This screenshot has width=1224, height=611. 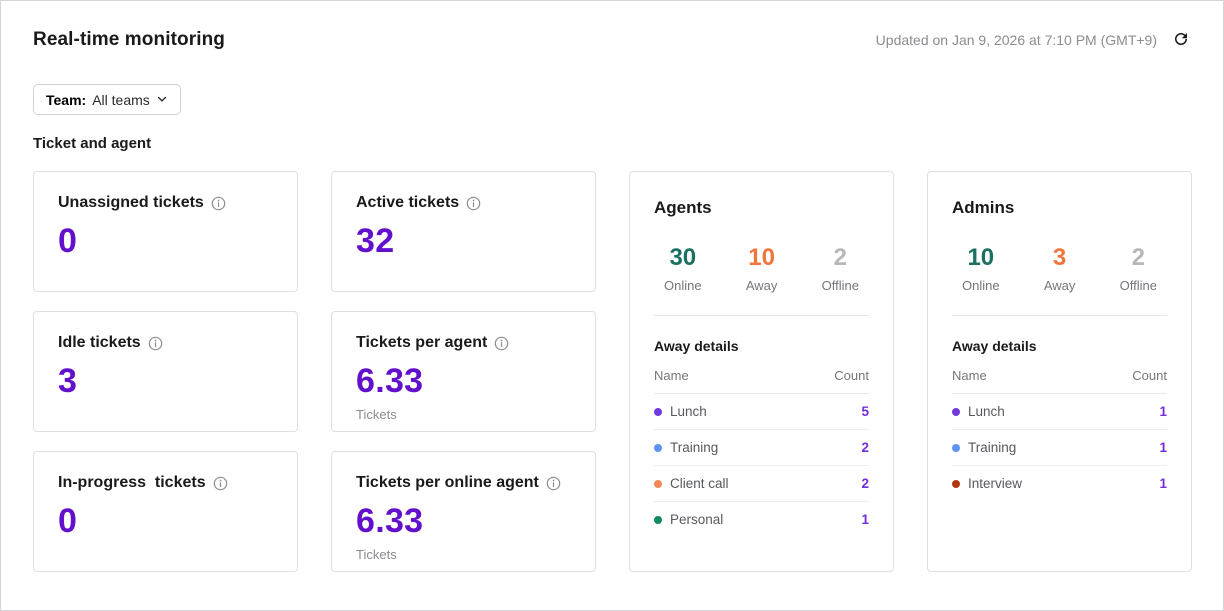 I want to click on stat-card-title: Unassigned tickets, so click(x=131, y=202).